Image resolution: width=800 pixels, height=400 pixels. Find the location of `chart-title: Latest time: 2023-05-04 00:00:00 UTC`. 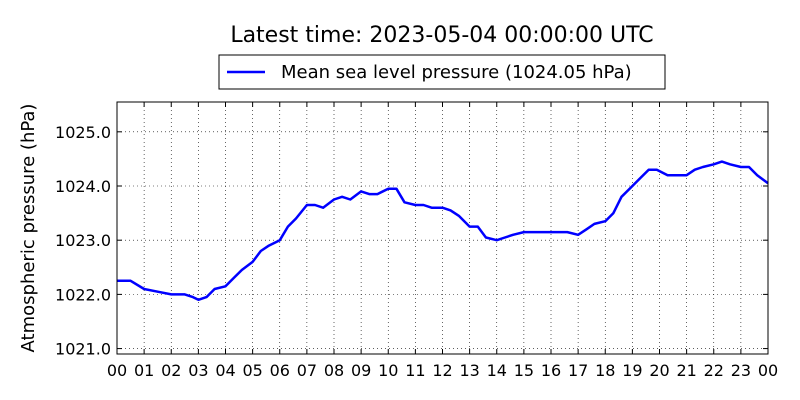

chart-title: Latest time: 2023-05-04 00:00:00 UTC is located at coordinates (441, 35).